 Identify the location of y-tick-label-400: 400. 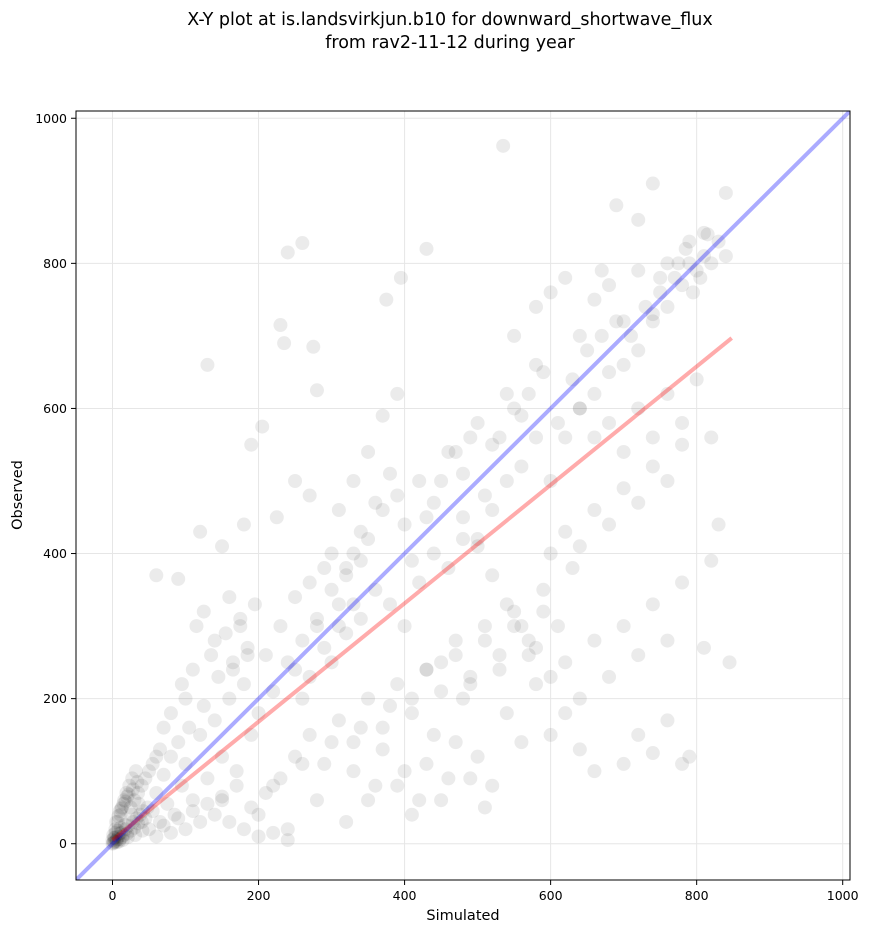
(55, 553).